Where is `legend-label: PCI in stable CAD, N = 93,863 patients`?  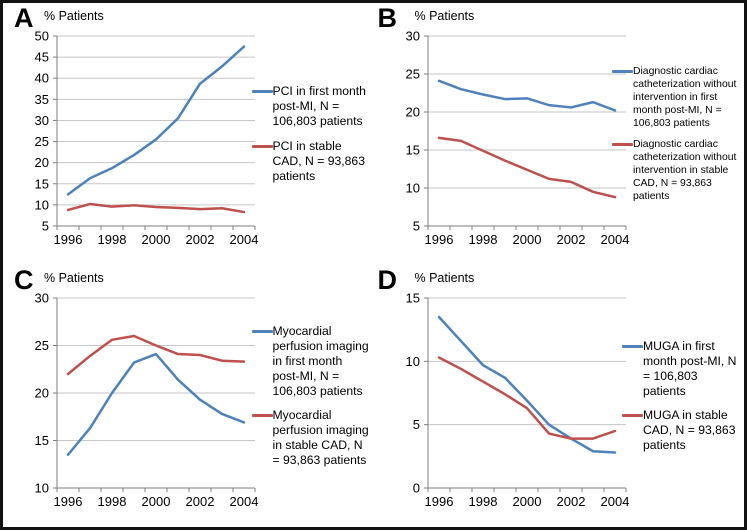
legend-label: PCI in stable CAD, N = 93,863 patients is located at coordinates (318, 161).